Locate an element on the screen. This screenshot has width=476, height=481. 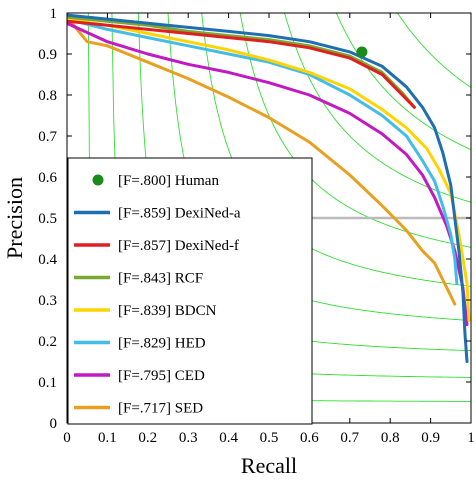
x-tick-label: 0 is located at coordinates (67, 438).